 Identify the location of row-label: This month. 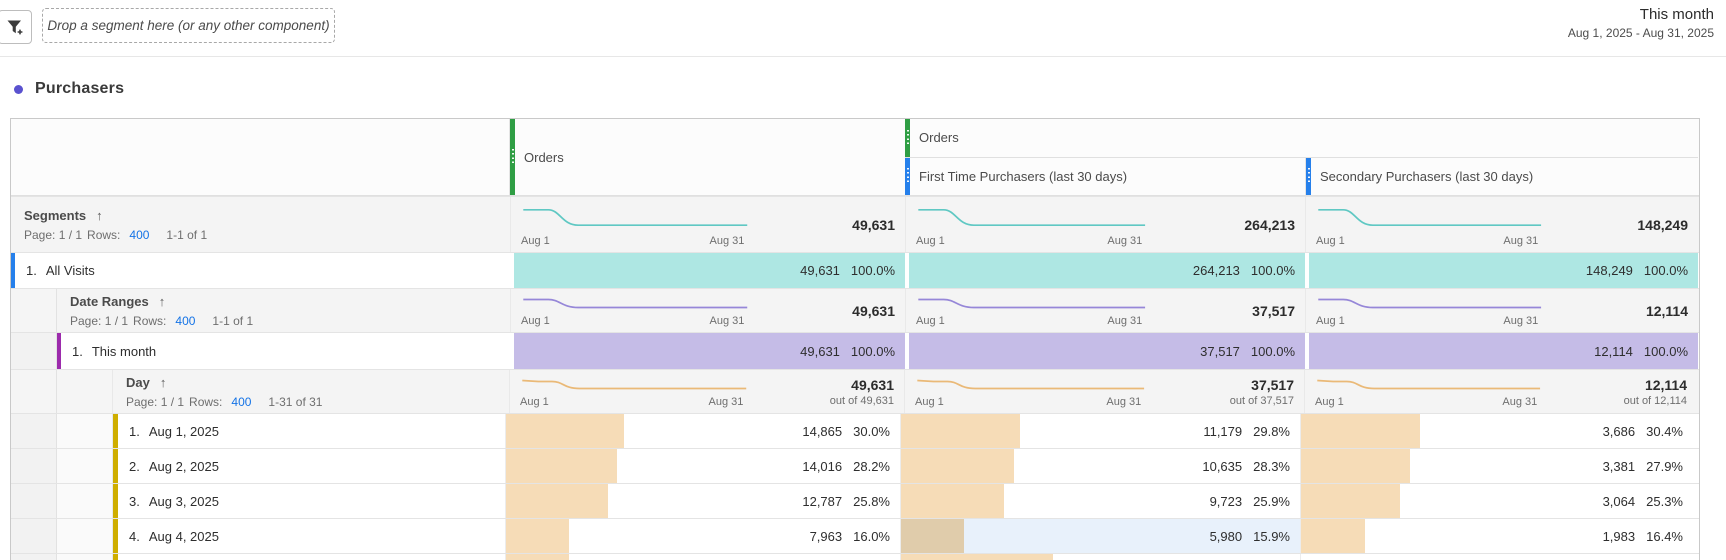
(124, 351).